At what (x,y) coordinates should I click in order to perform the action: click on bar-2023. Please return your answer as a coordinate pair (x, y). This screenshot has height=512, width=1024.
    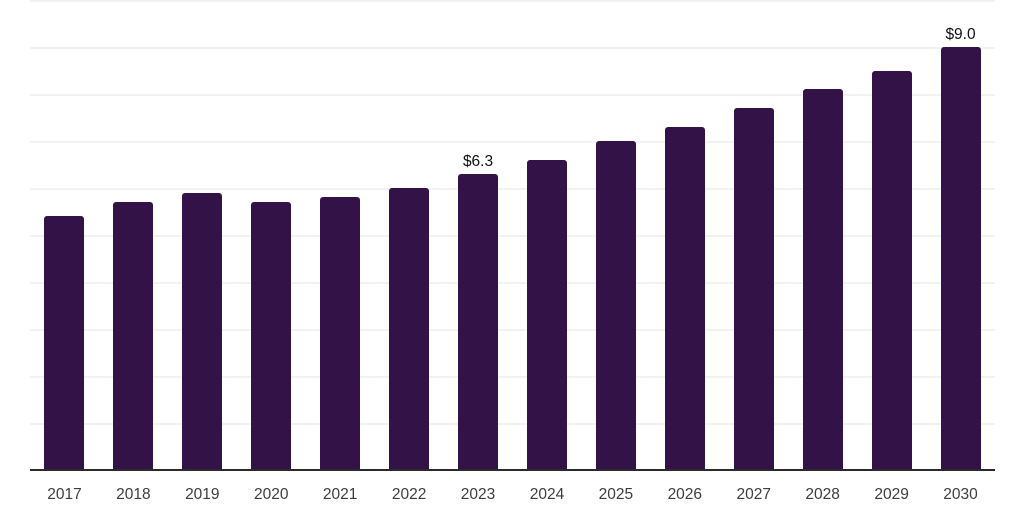
    Looking at the image, I should click on (478, 321).